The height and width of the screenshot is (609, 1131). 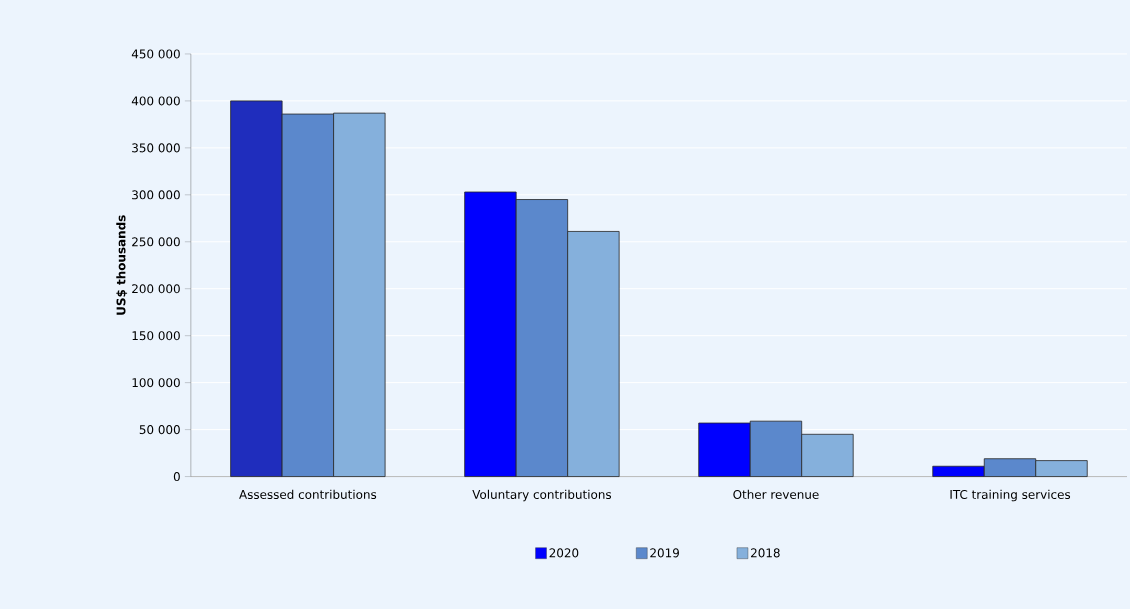 I want to click on y-tick-label: 200 000, so click(x=156, y=289).